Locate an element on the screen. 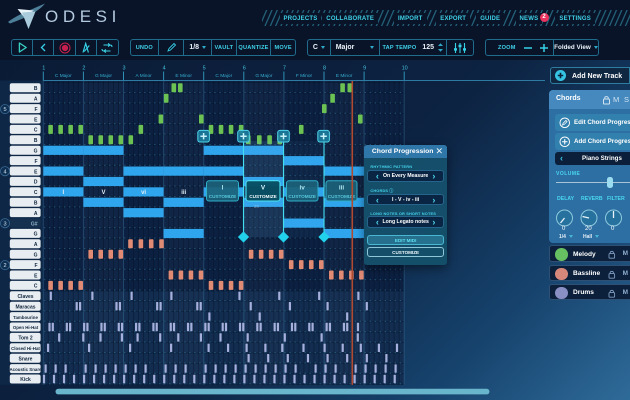  svg-text: Open Hi-Hat is located at coordinates (26, 327).